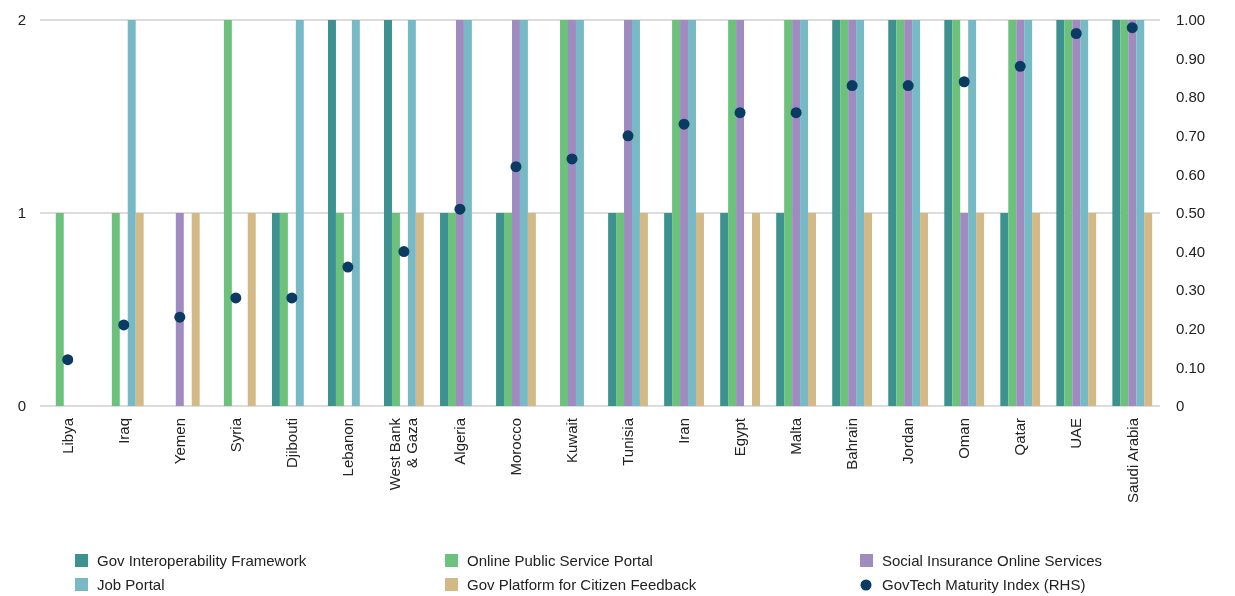 The width and height of the screenshot is (1235, 596). What do you see at coordinates (1191, 367) in the screenshot?
I see `y2-tick-label: 0.10` at bounding box center [1191, 367].